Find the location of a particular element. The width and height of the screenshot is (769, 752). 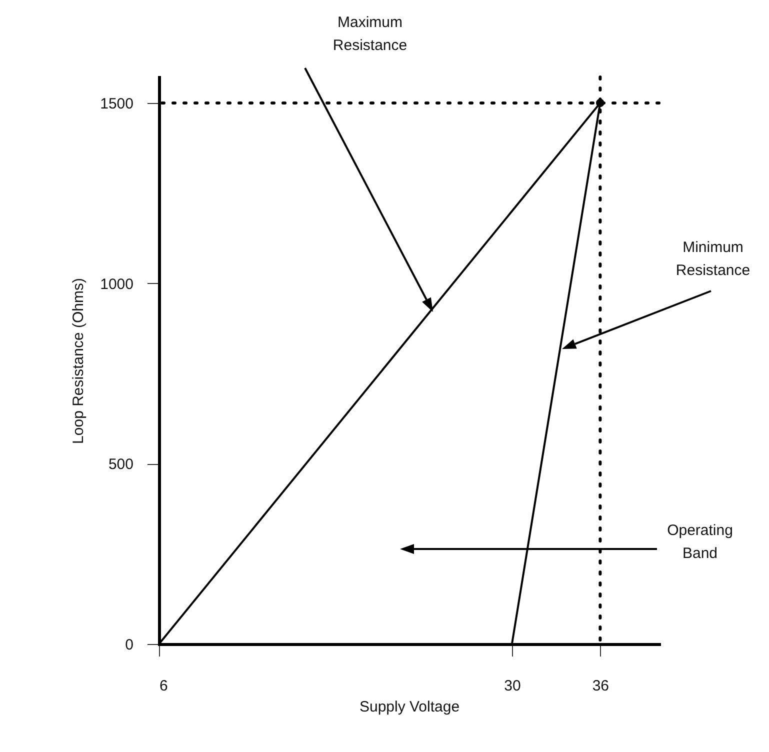

y-tick-label: 1500 is located at coordinates (117, 103).